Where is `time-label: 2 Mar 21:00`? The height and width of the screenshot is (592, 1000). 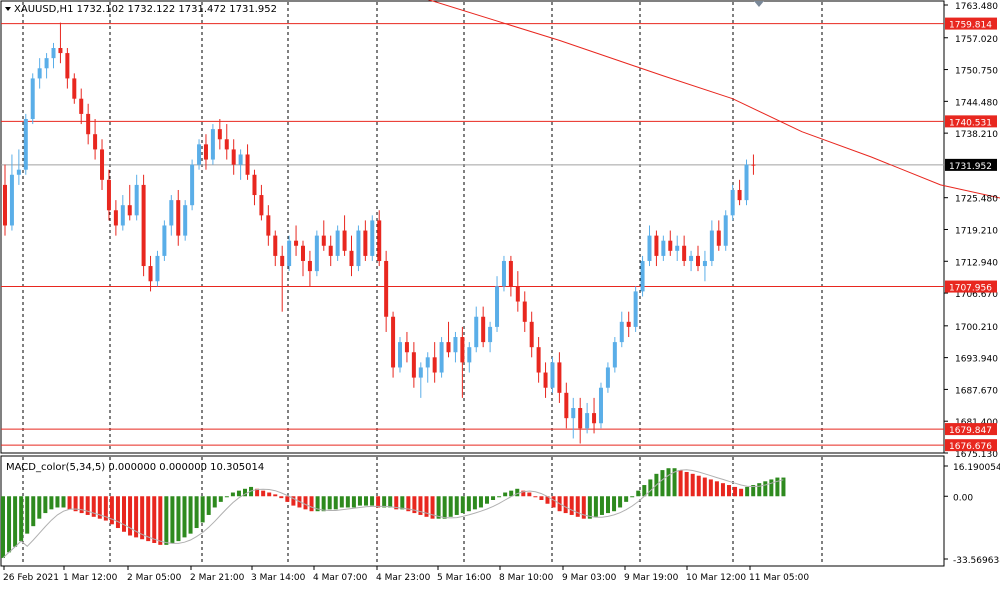
time-label: 2 Mar 21:00 is located at coordinates (217, 578).